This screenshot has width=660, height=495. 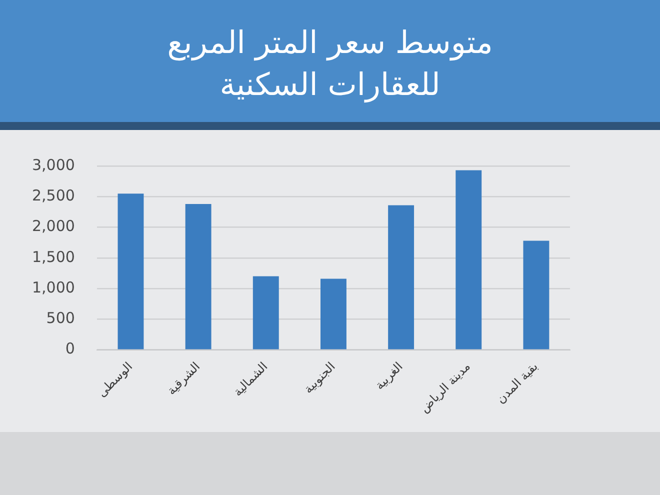 I want to click on x-tick-label: بقية المدن, so click(x=517, y=382).